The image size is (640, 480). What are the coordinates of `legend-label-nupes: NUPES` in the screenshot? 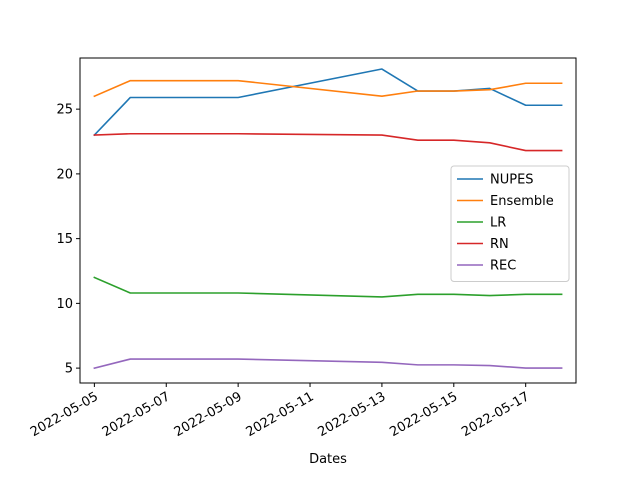 It's located at (512, 180).